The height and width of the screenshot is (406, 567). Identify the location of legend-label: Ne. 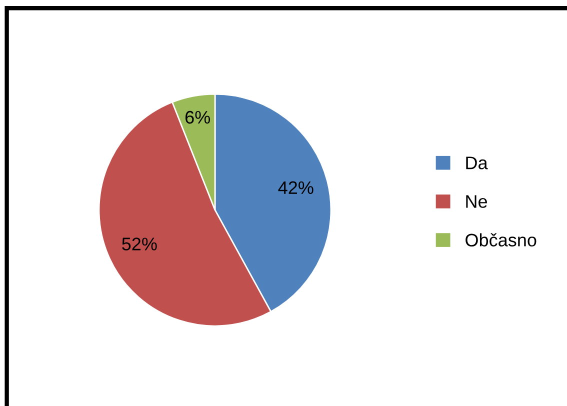
(476, 201).